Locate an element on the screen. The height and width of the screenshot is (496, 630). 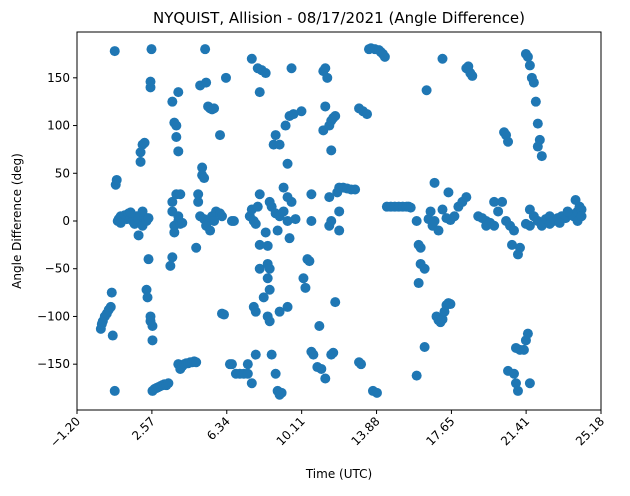
x-tick-label: 25.18 is located at coordinates (590, 431).